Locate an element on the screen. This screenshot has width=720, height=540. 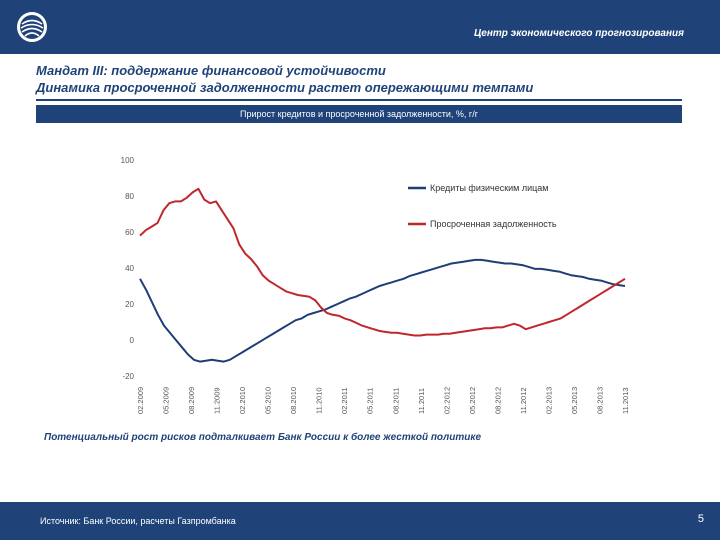
x-tick-label: 11.2010 is located at coordinates (319, 400).